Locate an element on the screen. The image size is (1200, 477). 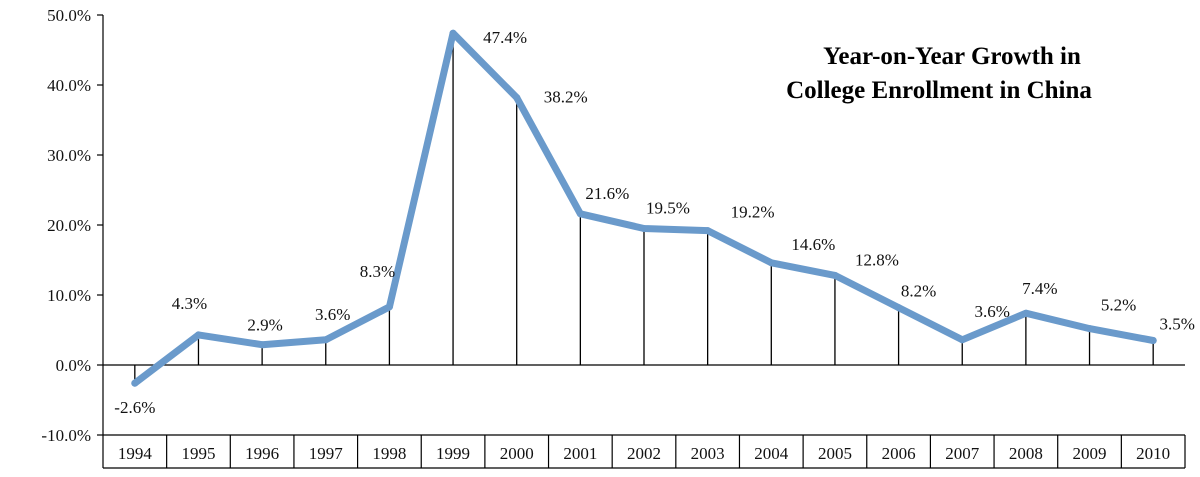
x-category-label: 1994 is located at coordinates (135, 453).